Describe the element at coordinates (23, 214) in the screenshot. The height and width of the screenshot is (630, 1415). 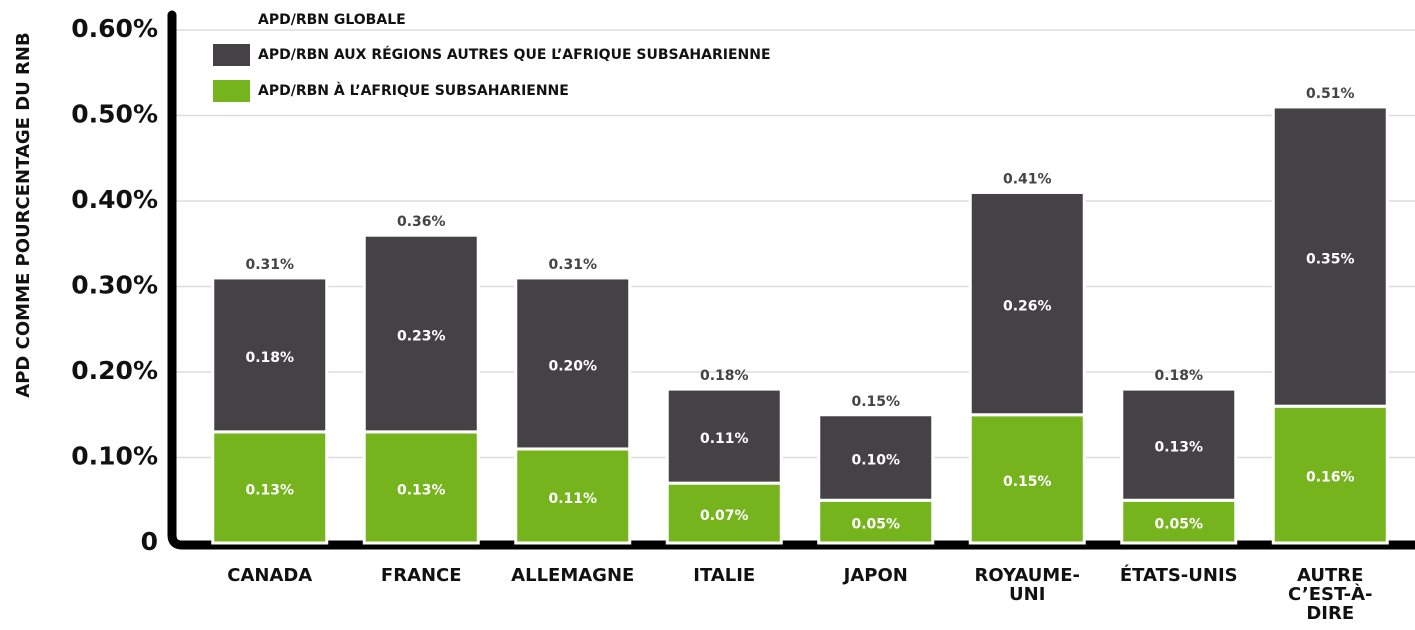
I see `y-axis-label: APD COMME POURCENTAGE DU RNB` at that location.